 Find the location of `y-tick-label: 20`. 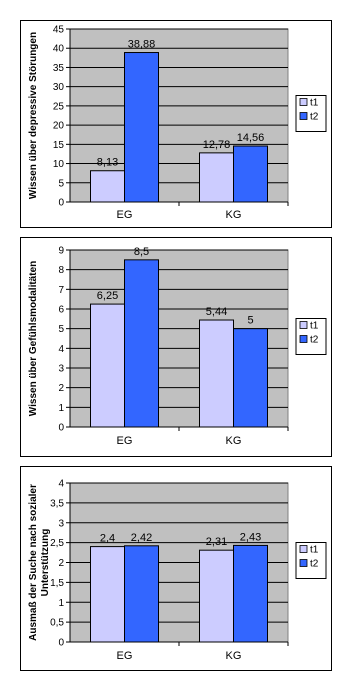

y-tick-label: 20 is located at coordinates (59, 126).